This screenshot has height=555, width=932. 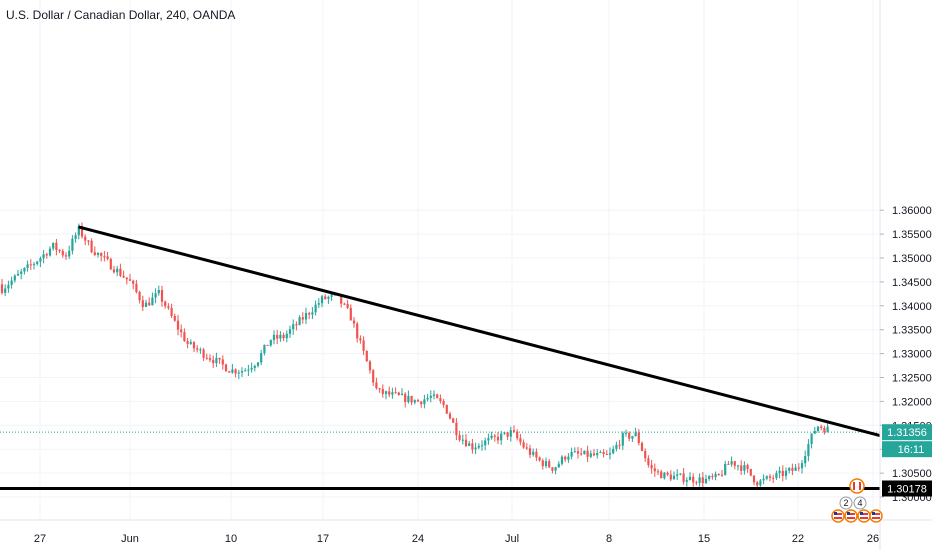 I want to click on time-axis: 27 Jun 10 17 24 Jul 8 15 22 26, so click(x=456, y=539).